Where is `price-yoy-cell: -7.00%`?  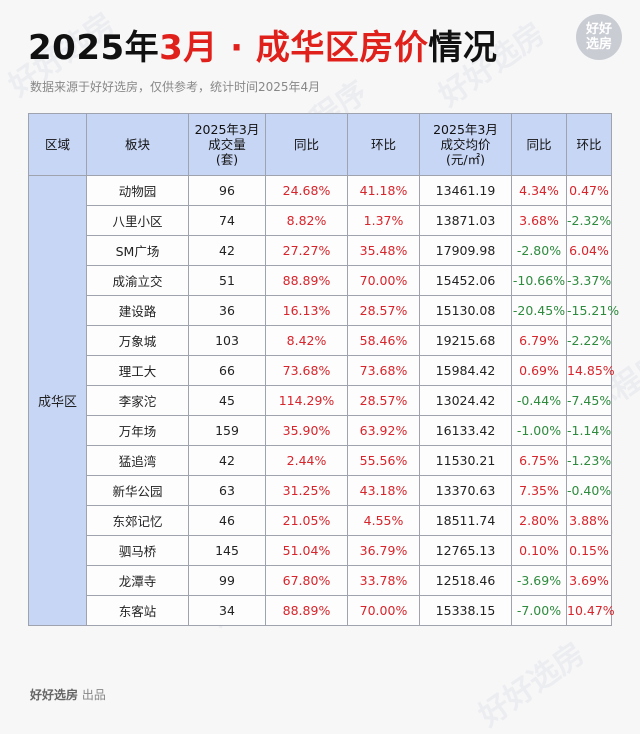 price-yoy-cell: -7.00% is located at coordinates (539, 610).